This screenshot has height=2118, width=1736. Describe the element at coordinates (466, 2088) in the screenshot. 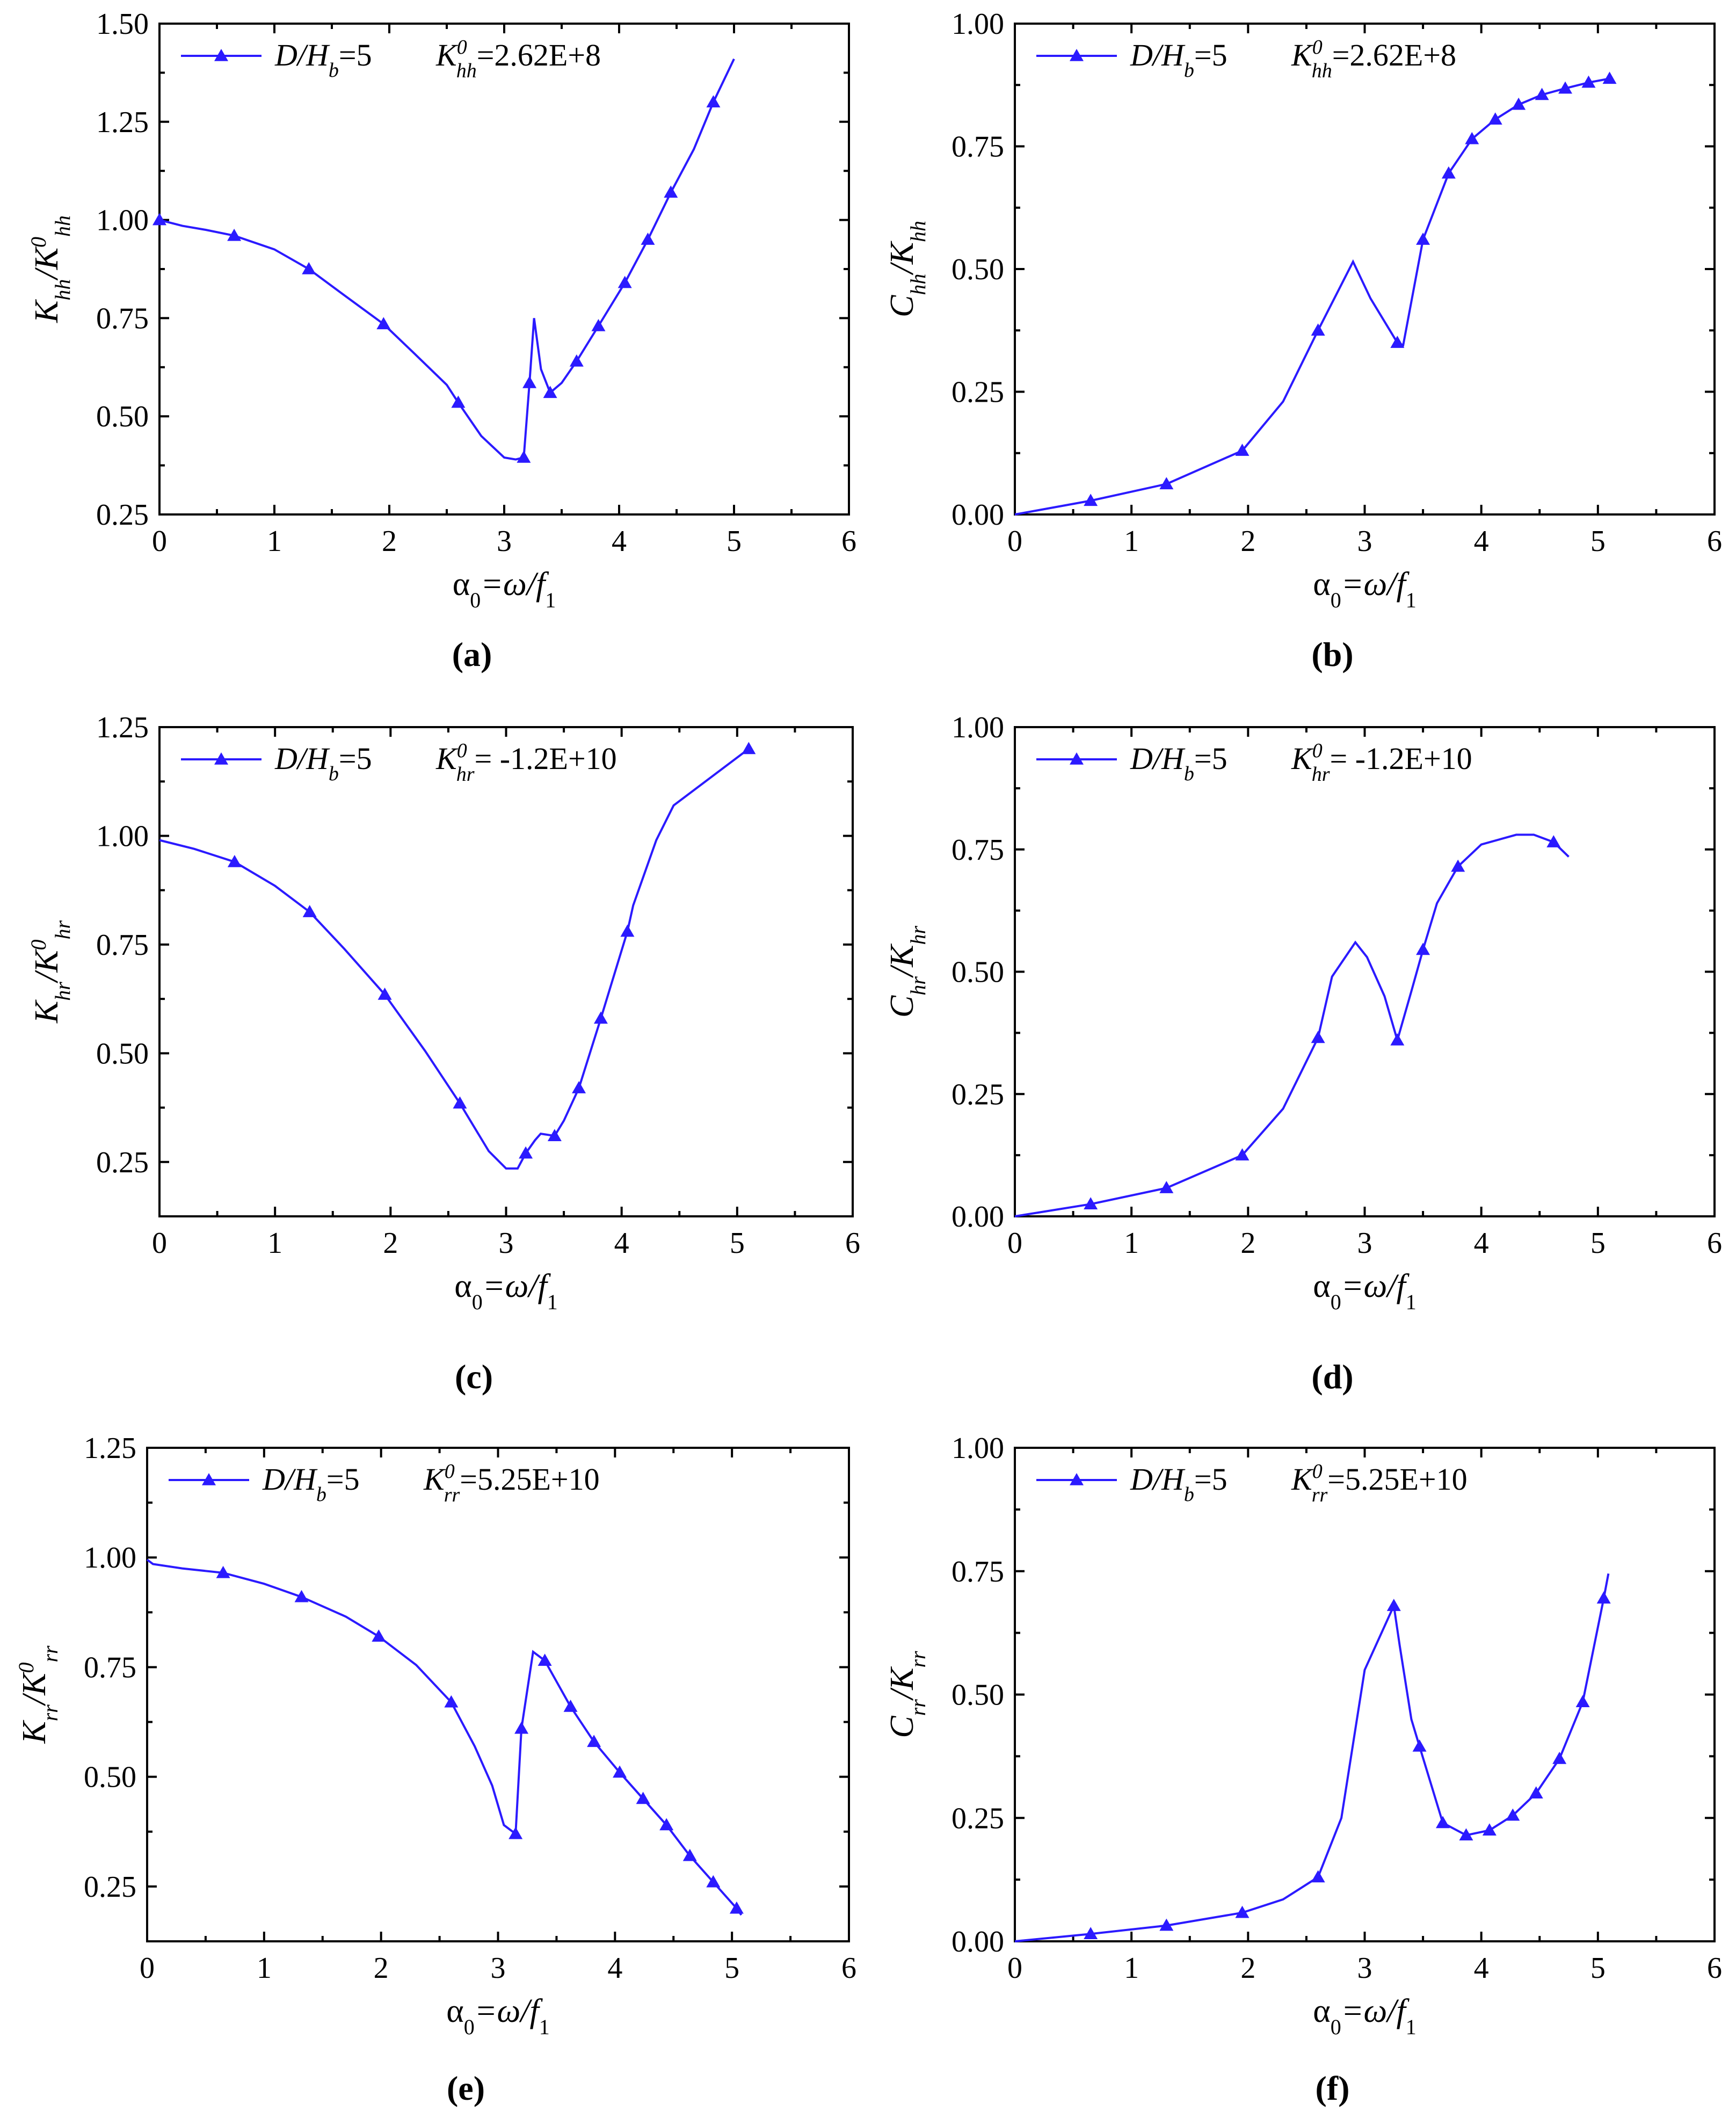

I see `panel-caption: (e)` at that location.